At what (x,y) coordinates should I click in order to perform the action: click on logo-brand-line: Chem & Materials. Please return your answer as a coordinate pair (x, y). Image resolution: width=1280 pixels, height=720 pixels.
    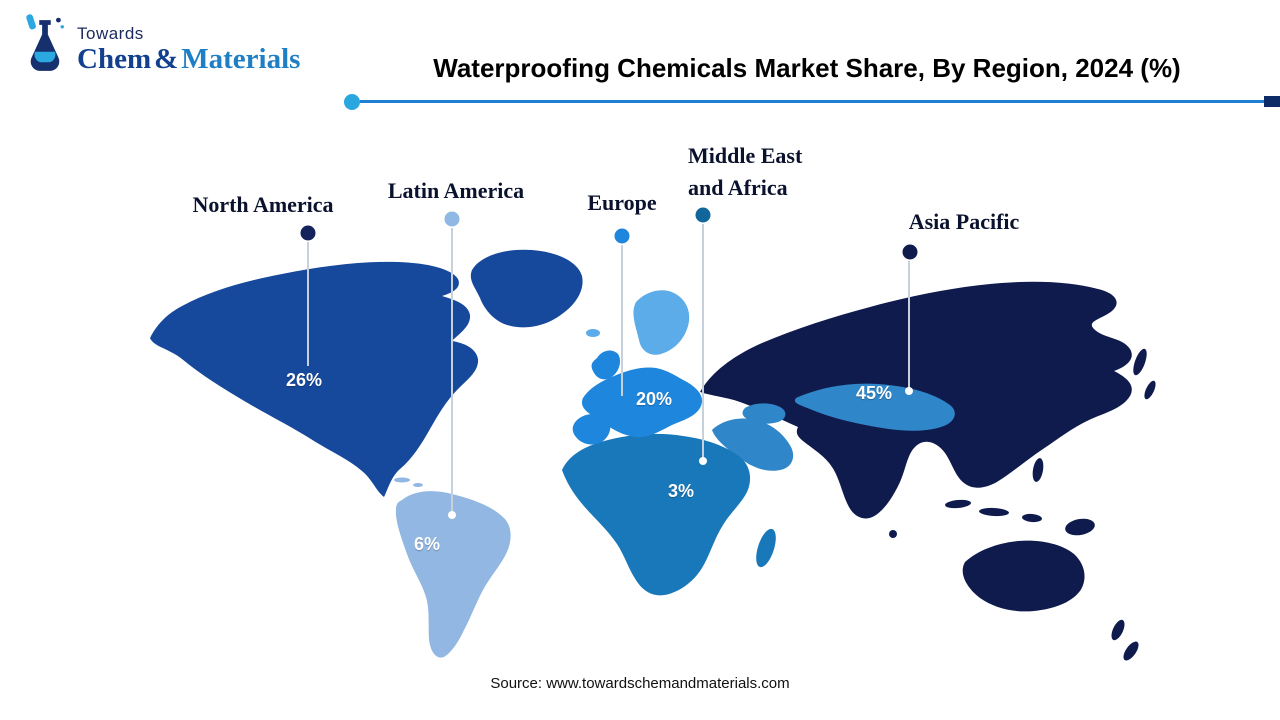
    Looking at the image, I should click on (188, 59).